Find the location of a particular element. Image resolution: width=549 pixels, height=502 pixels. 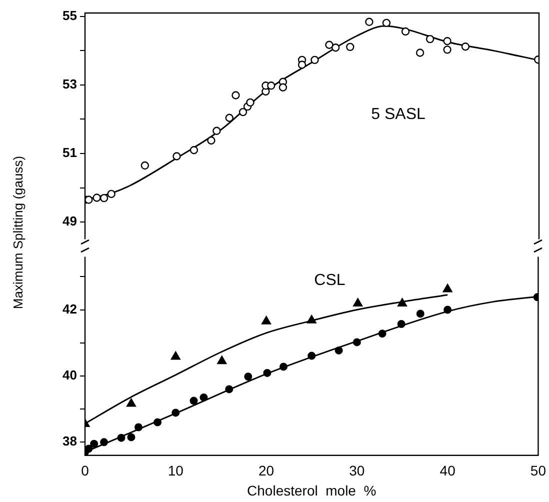

y-tick-label: 55 is located at coordinates (69, 16).